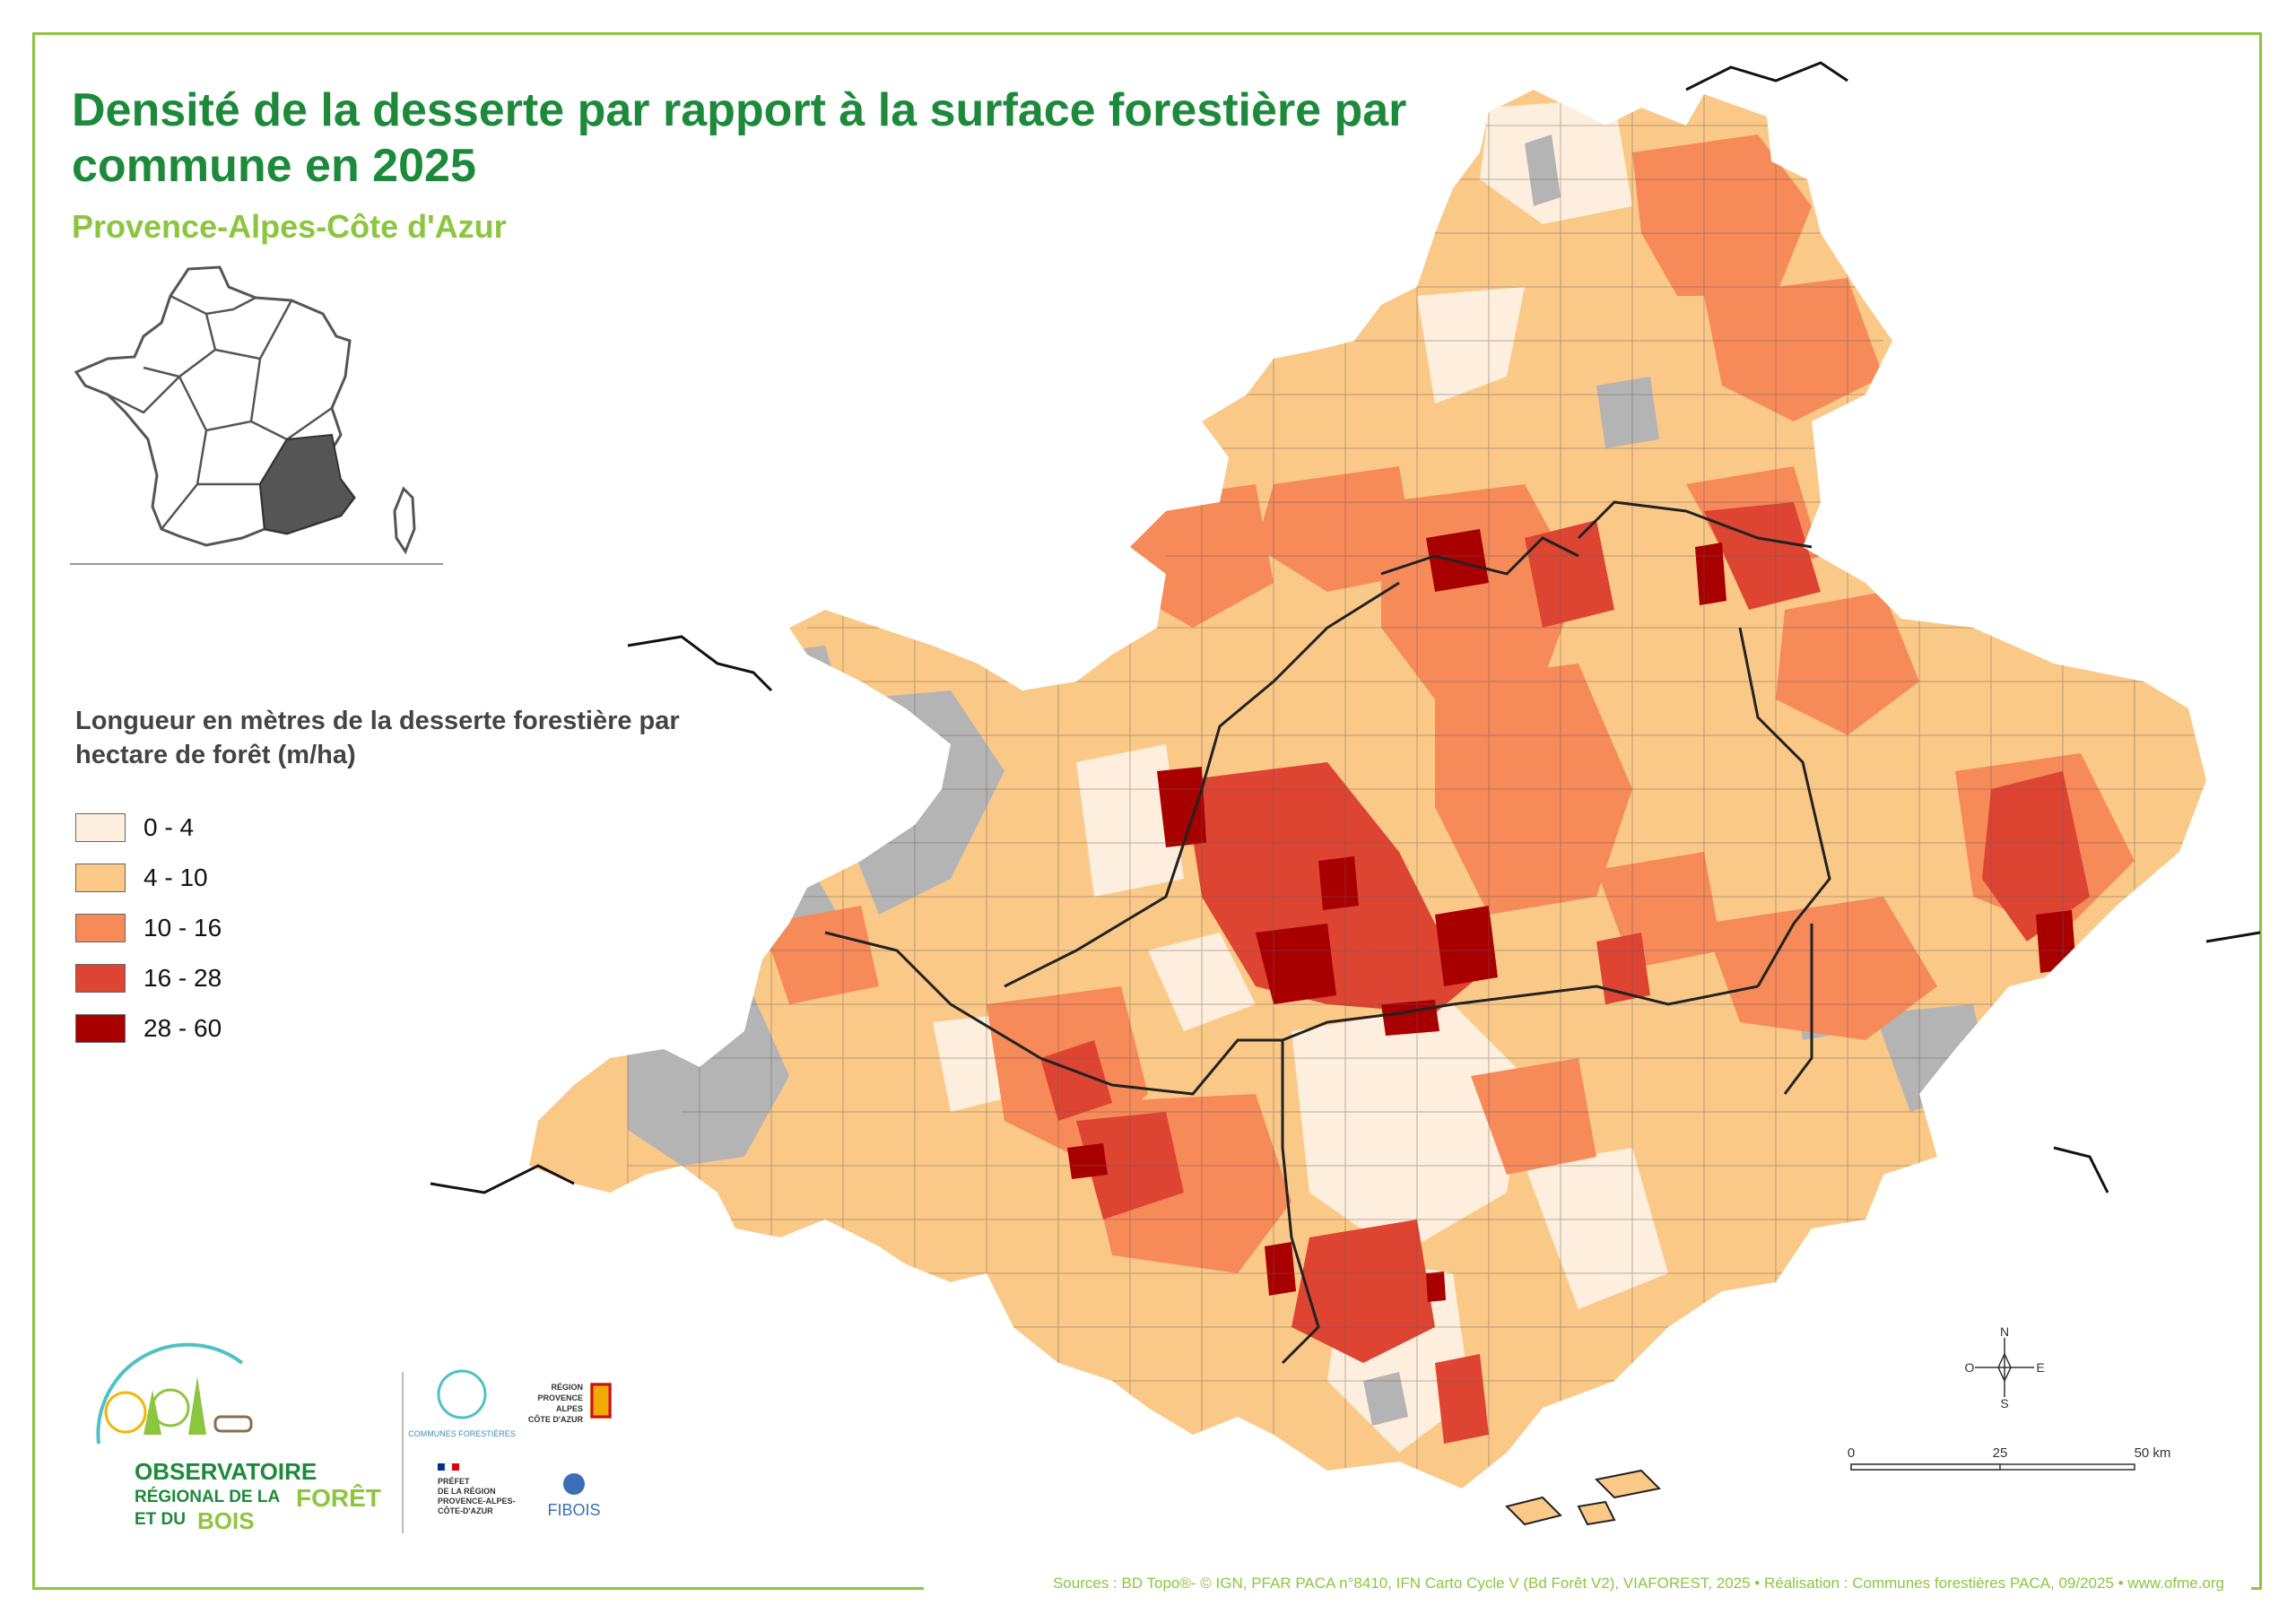  Describe the element at coordinates (226, 1471) in the screenshot. I see `observatoire-line1: OBSERVATOIRE` at that location.